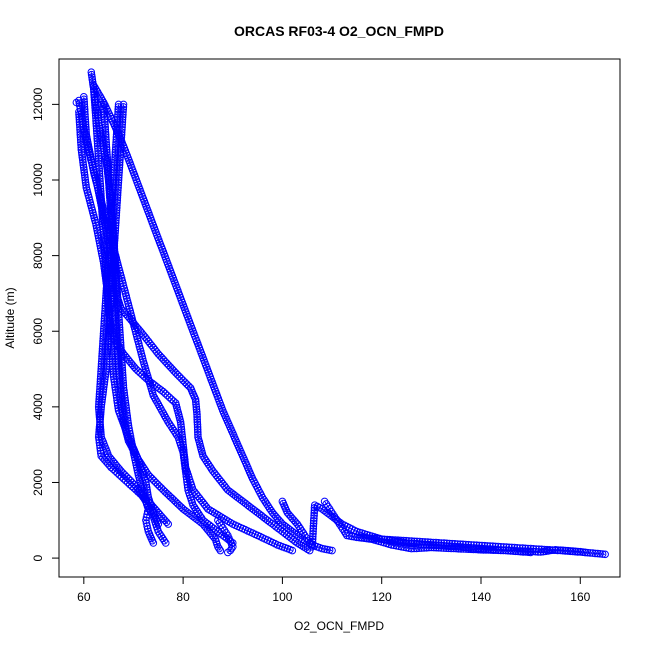 The image size is (650, 650). I want to click on y-tick-label: 4000, so click(38, 406).